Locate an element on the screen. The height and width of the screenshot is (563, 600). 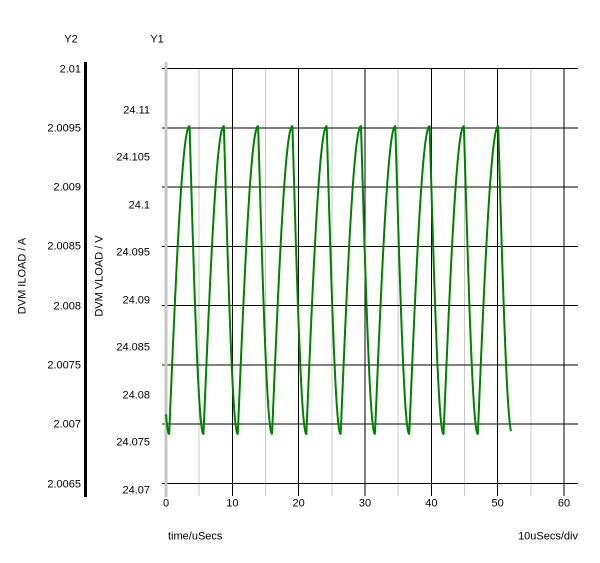
x-tick-label: 20 is located at coordinates (298, 503).